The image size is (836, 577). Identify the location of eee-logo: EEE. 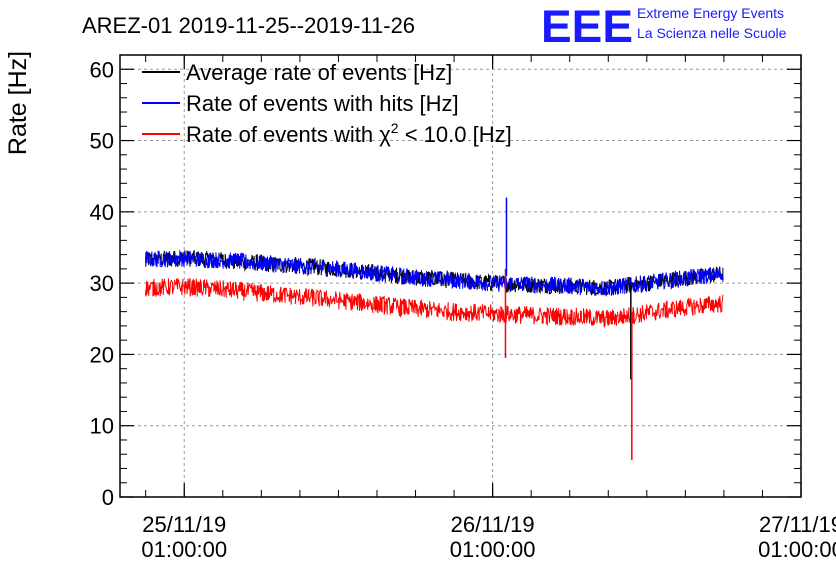
(587, 26).